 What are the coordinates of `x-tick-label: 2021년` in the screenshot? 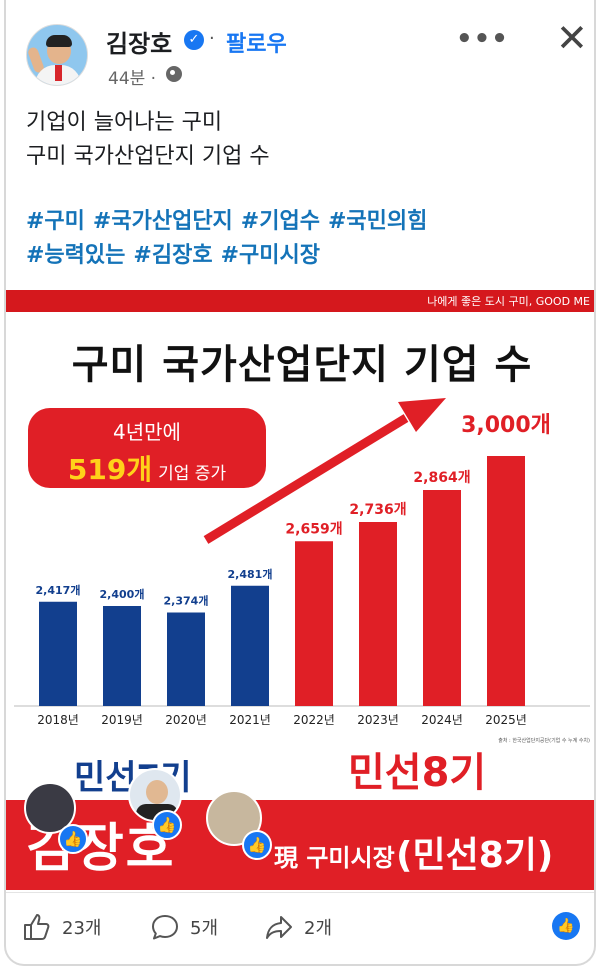 It's located at (250, 720).